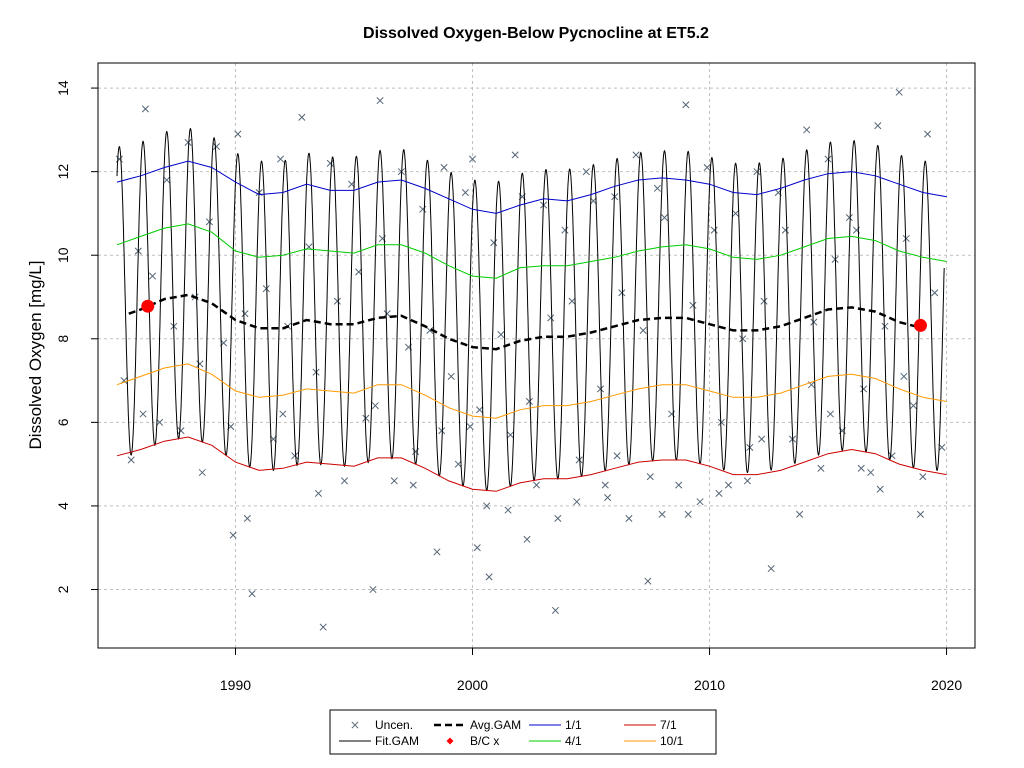  I want to click on bc-points, so click(534, 315).